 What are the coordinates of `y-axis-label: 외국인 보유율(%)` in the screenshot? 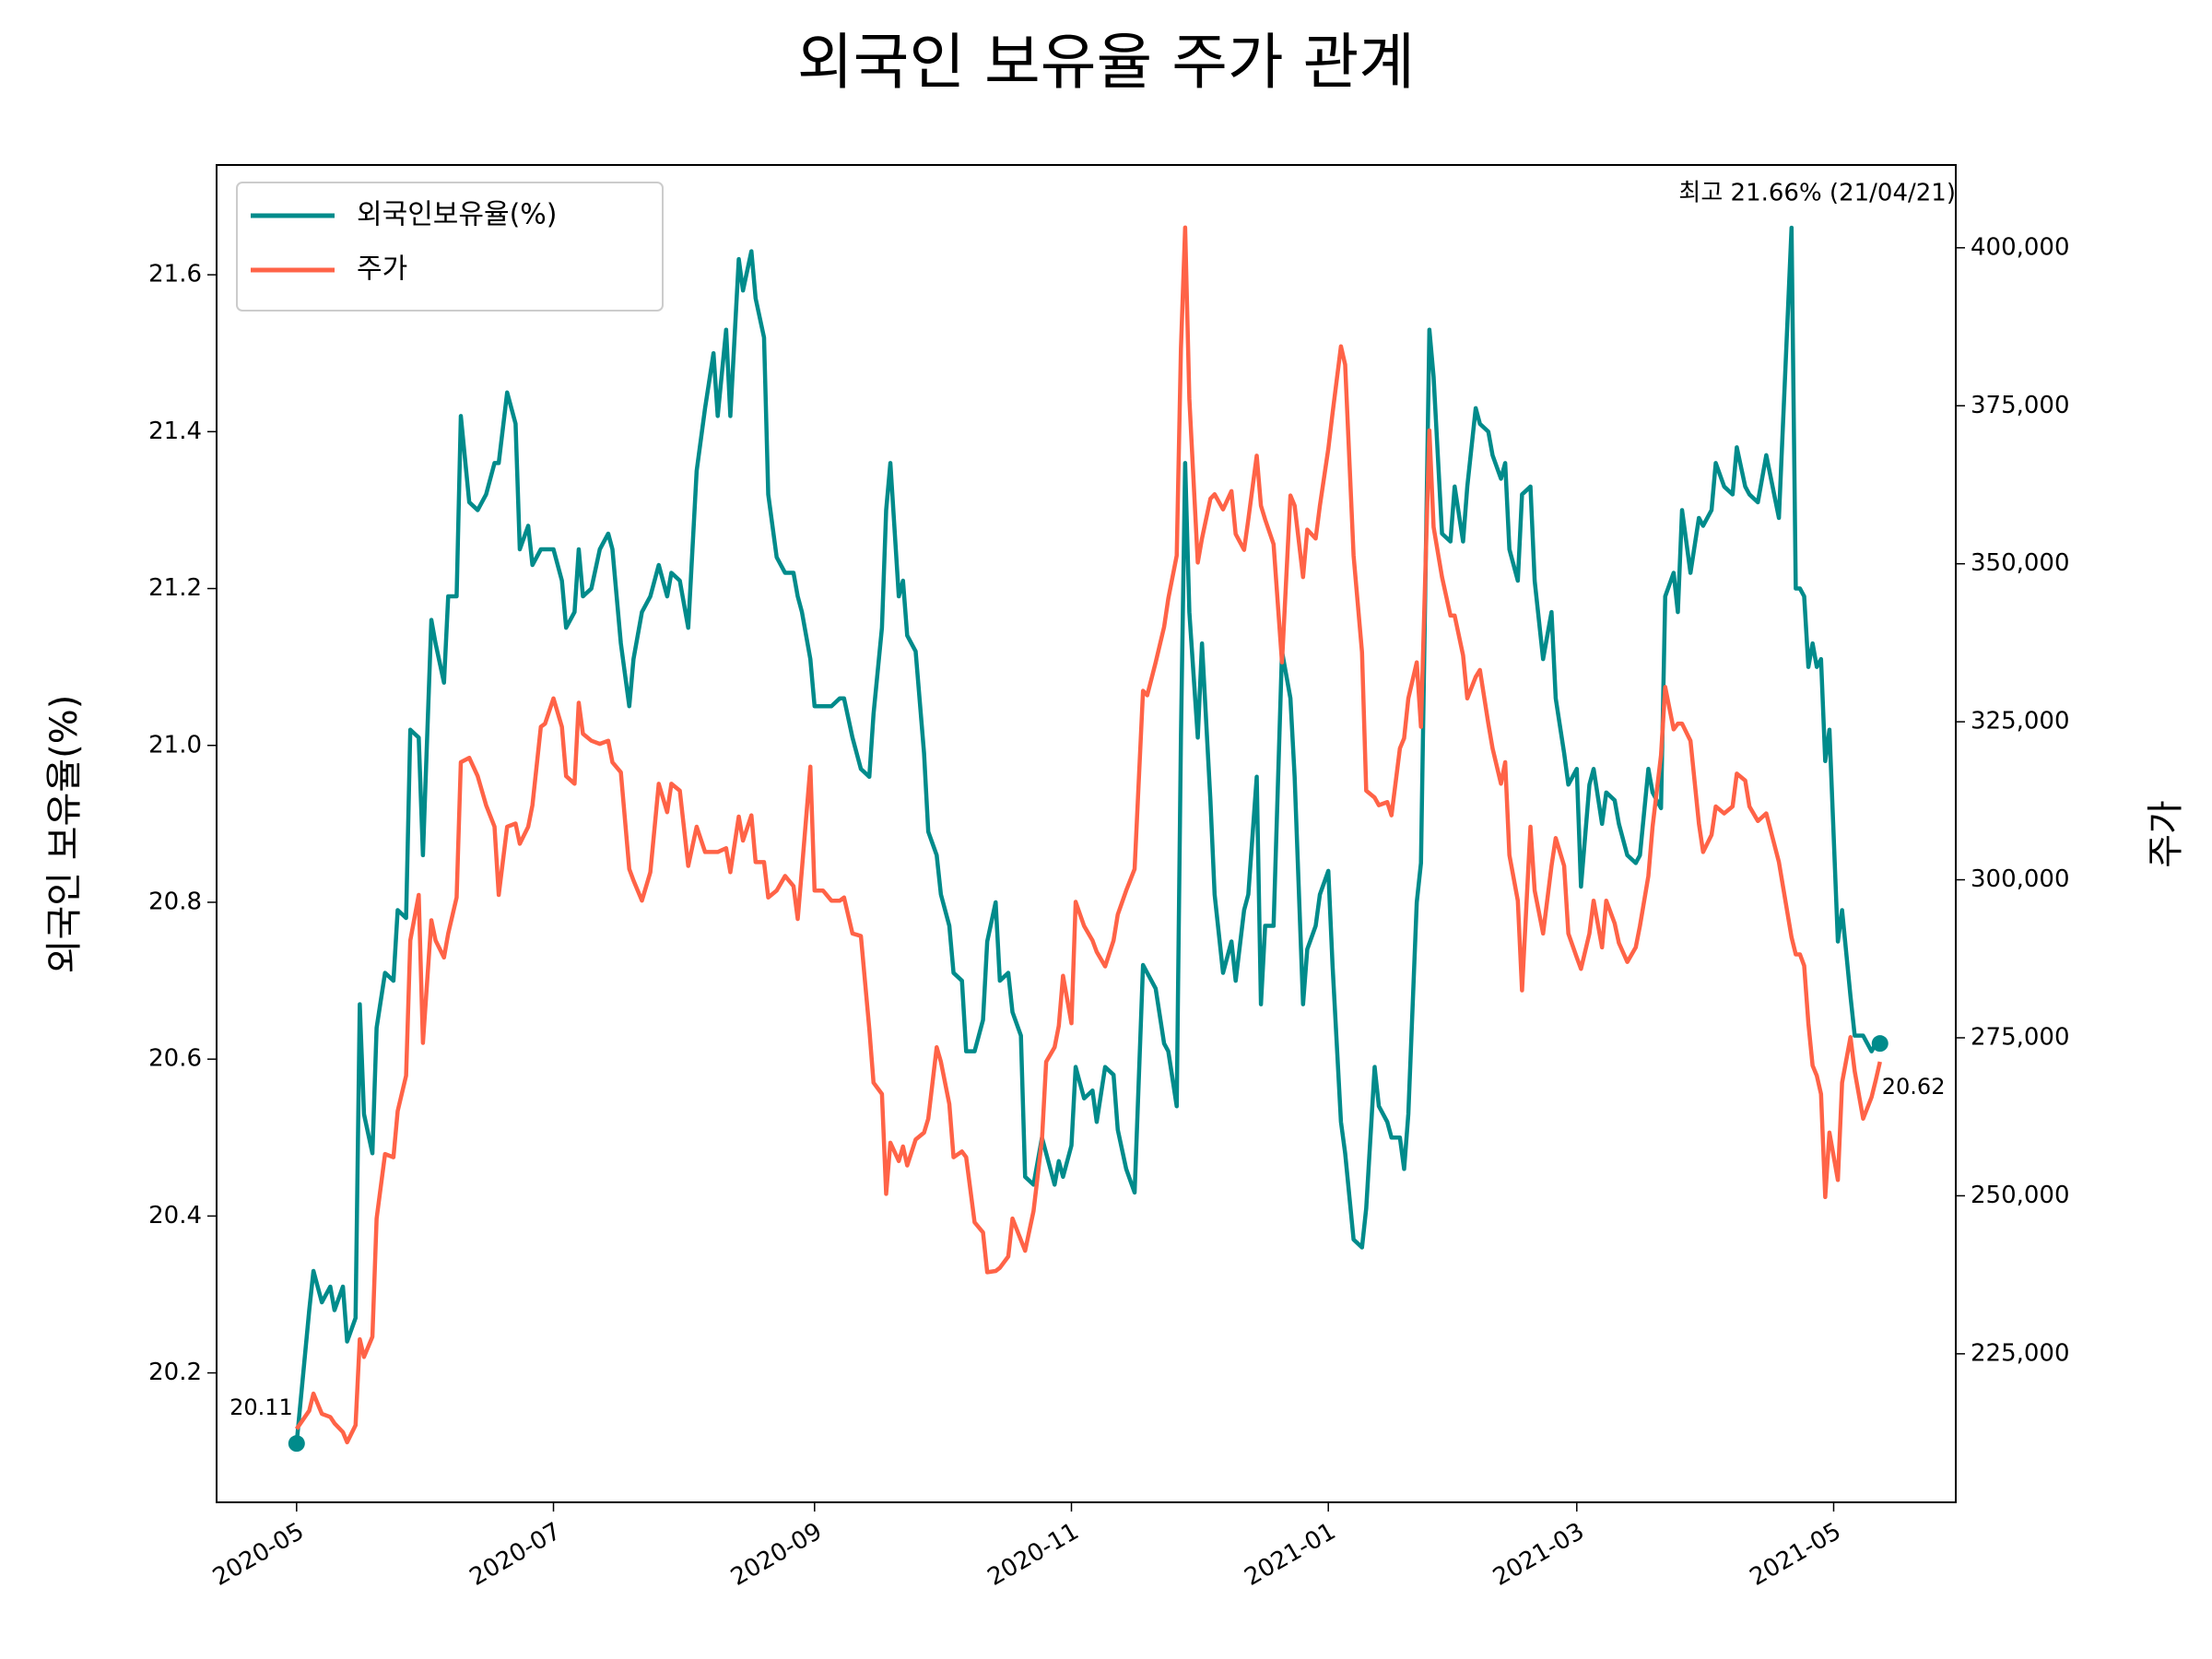 It's located at (64, 834).